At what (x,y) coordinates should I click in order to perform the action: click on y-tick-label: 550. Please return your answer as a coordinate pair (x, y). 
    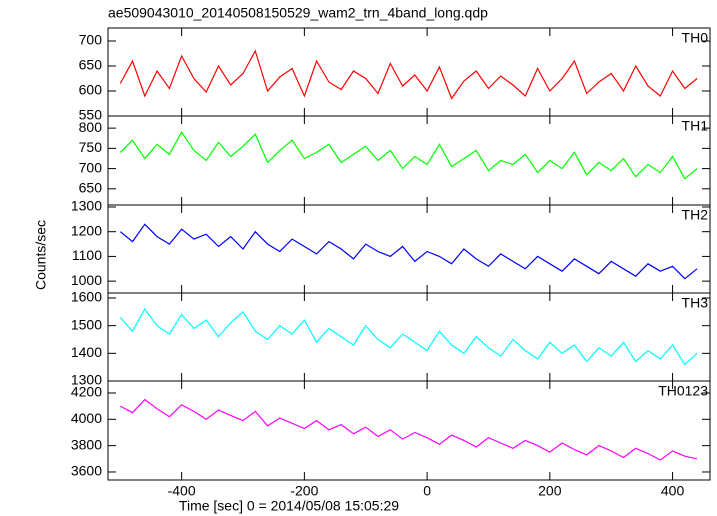
    Looking at the image, I should click on (91, 115).